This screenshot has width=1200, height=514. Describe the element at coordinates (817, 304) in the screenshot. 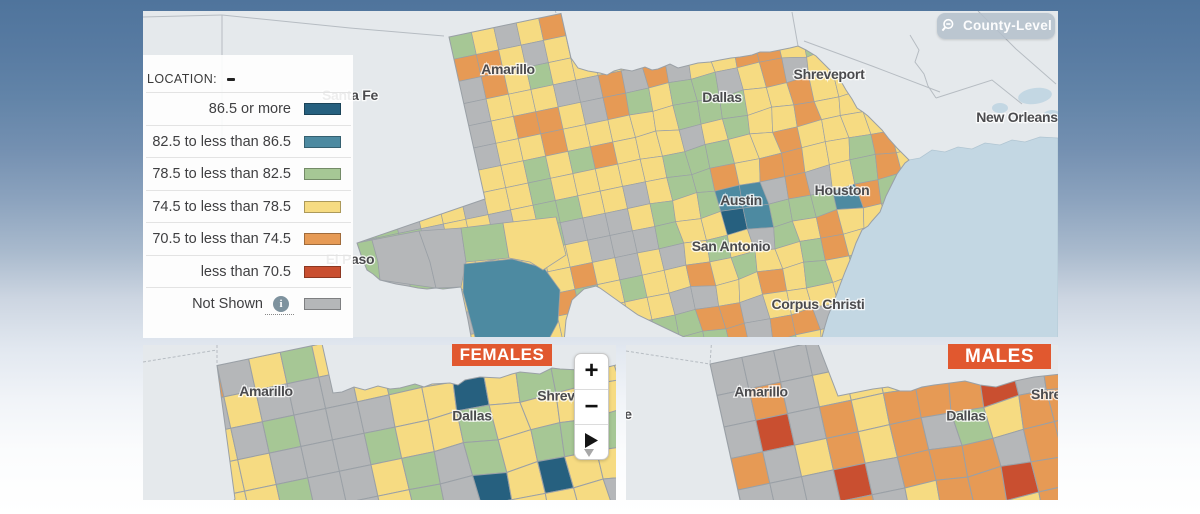

I see `svg-text: Corpus Christi` at that location.